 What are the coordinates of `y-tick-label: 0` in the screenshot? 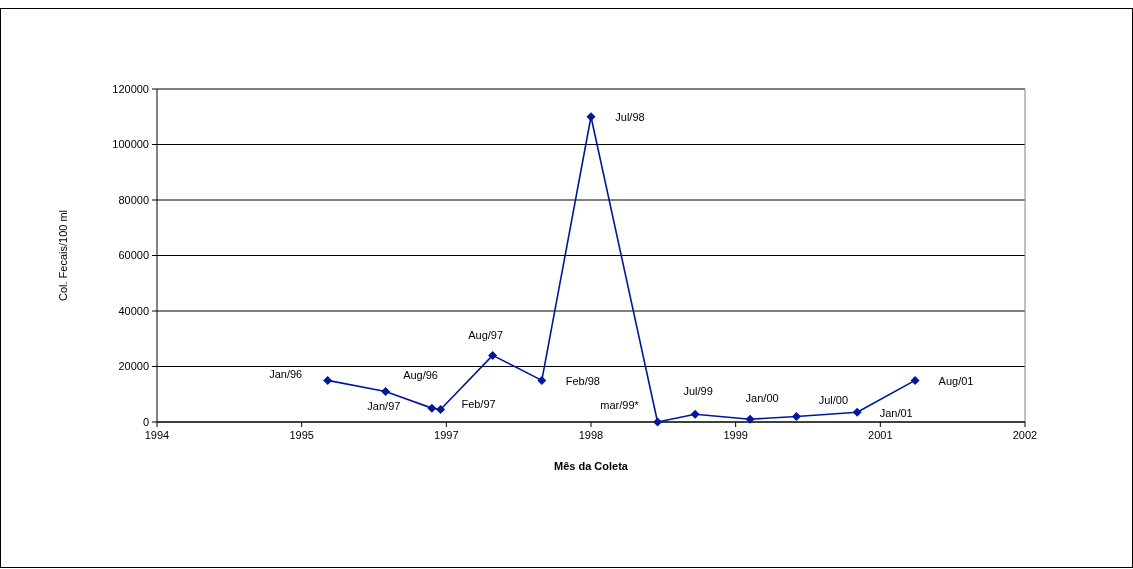 It's located at (145, 421).